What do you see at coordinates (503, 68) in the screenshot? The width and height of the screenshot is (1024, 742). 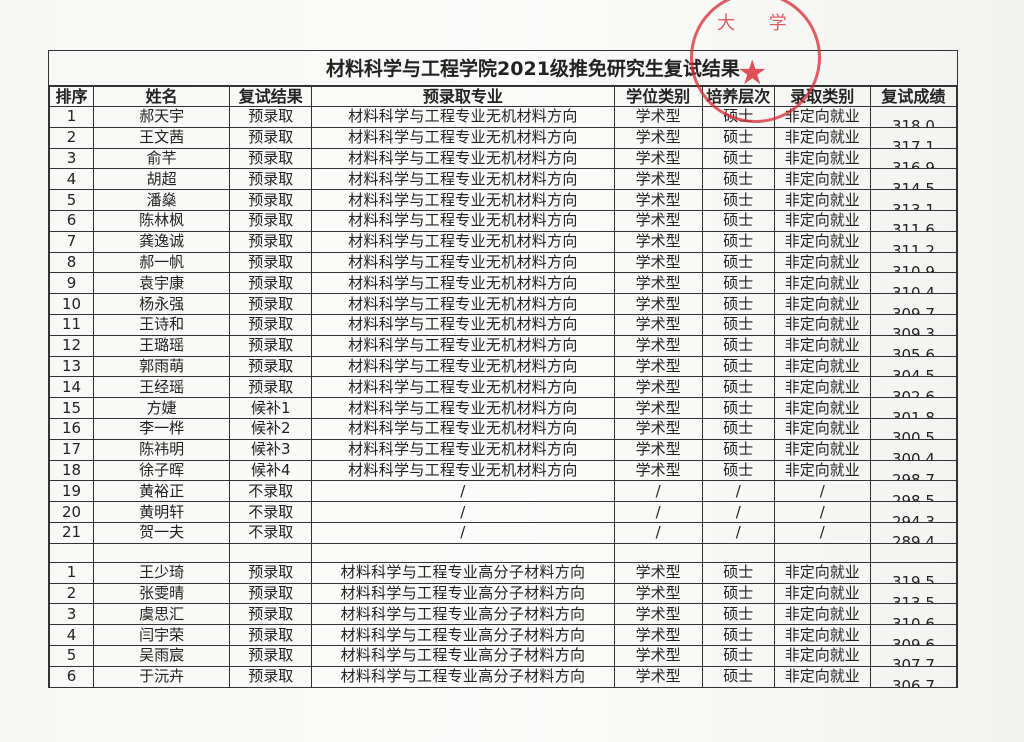 I see `document-title: 材料科学与工程学院2021级推免研究生复试结果` at bounding box center [503, 68].